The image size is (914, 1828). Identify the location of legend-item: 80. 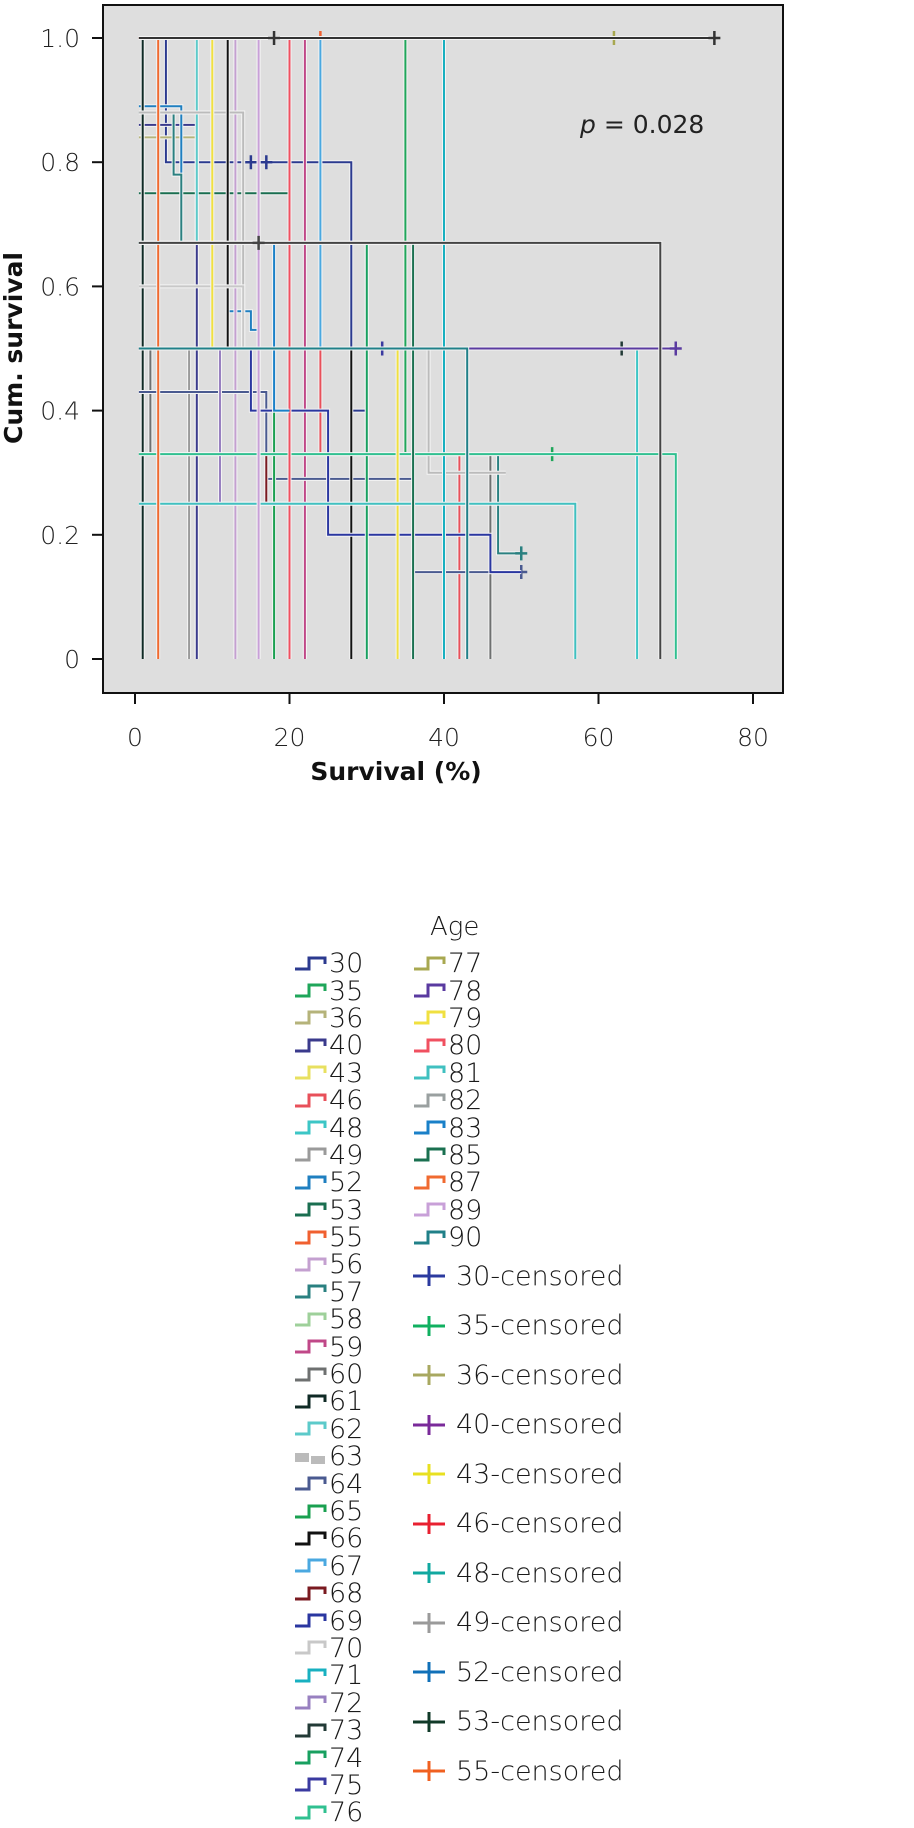
(518, 1045).